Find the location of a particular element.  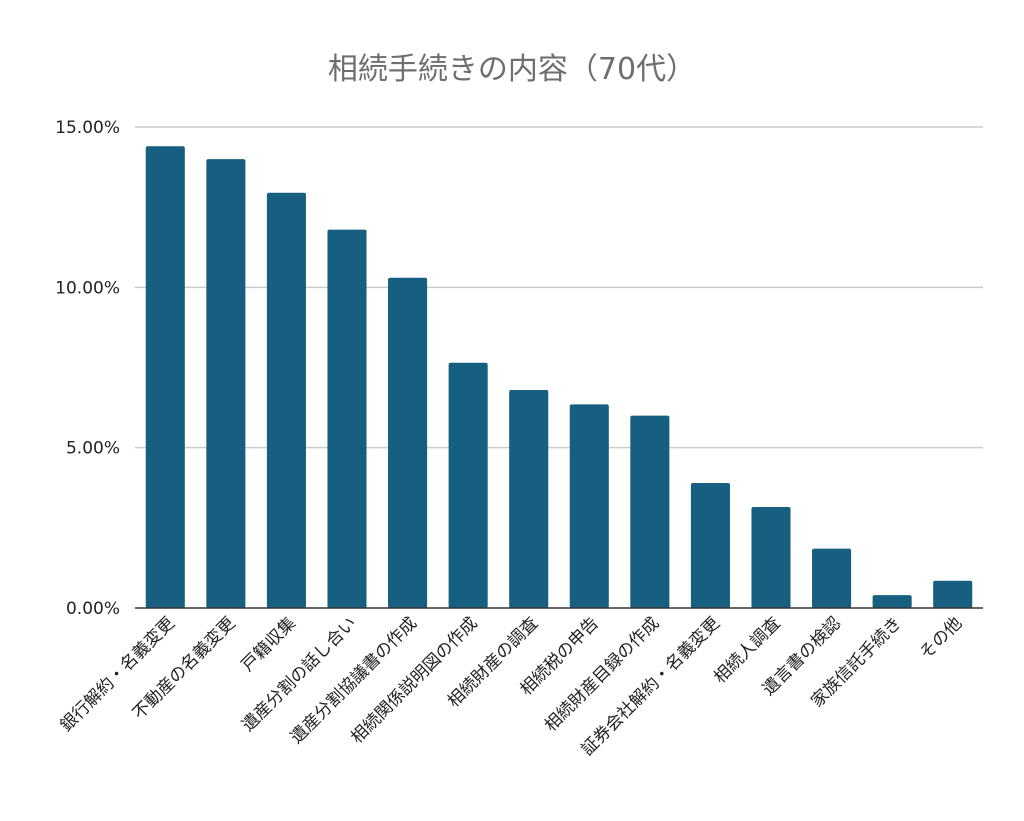

x-category-label: 銀行解約・名義変更 is located at coordinates (117, 674).